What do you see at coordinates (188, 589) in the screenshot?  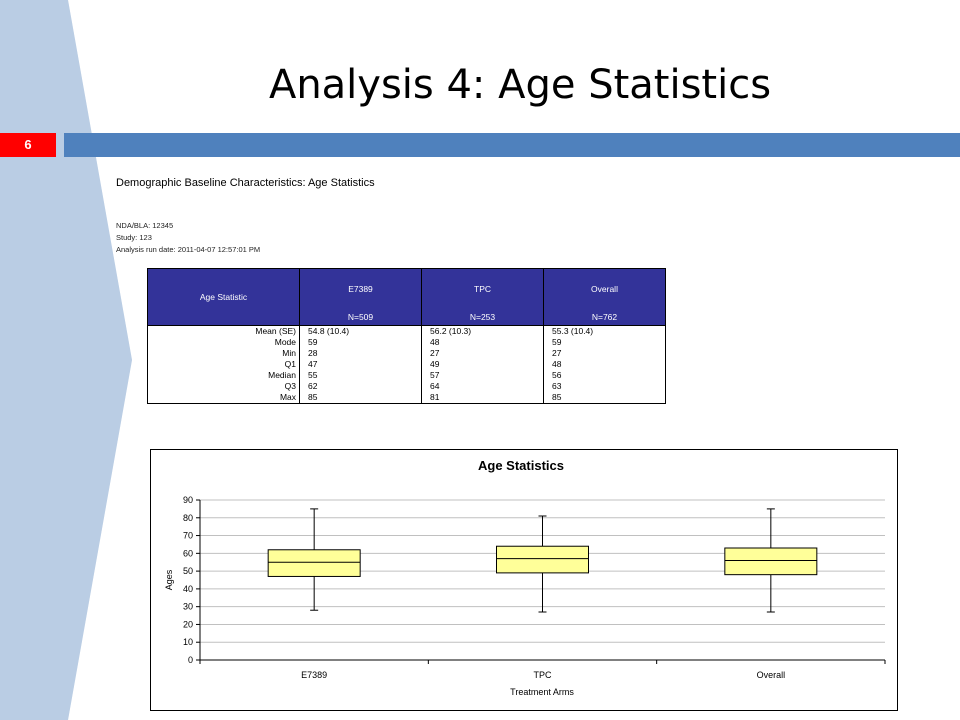 I see `y-tick-label: 40` at bounding box center [188, 589].